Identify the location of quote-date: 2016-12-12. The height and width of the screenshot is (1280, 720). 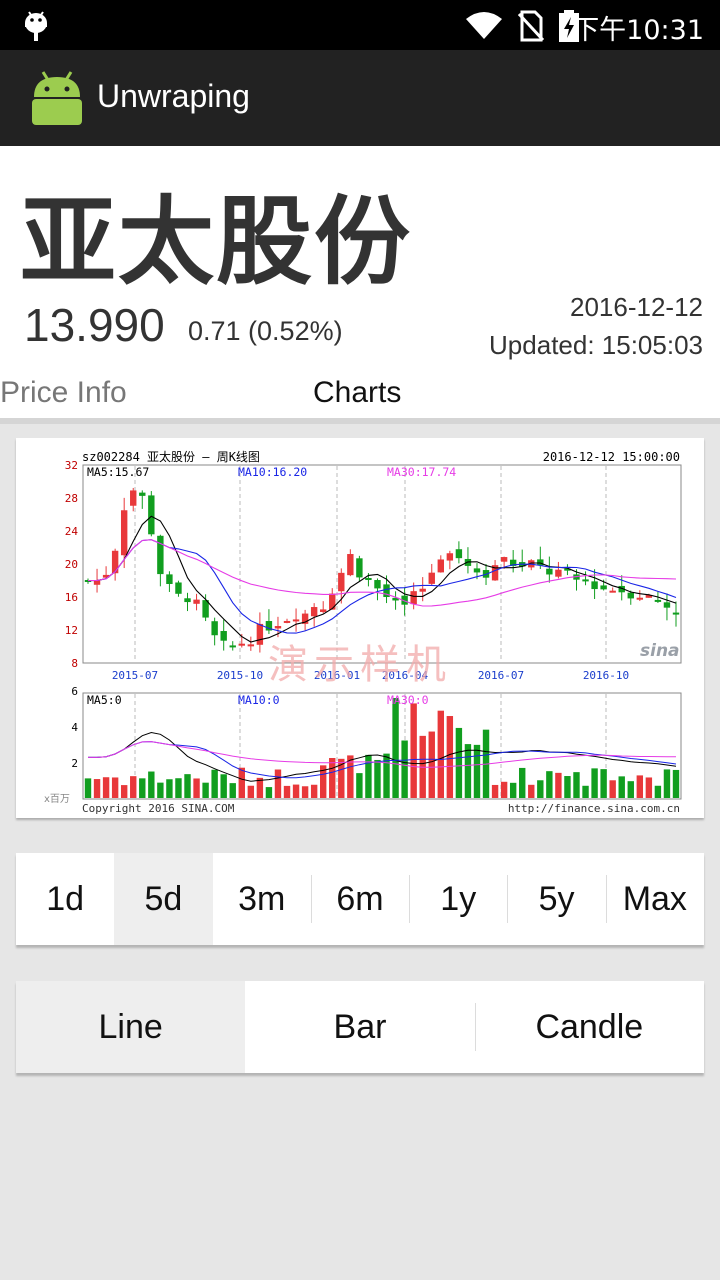
(636, 307).